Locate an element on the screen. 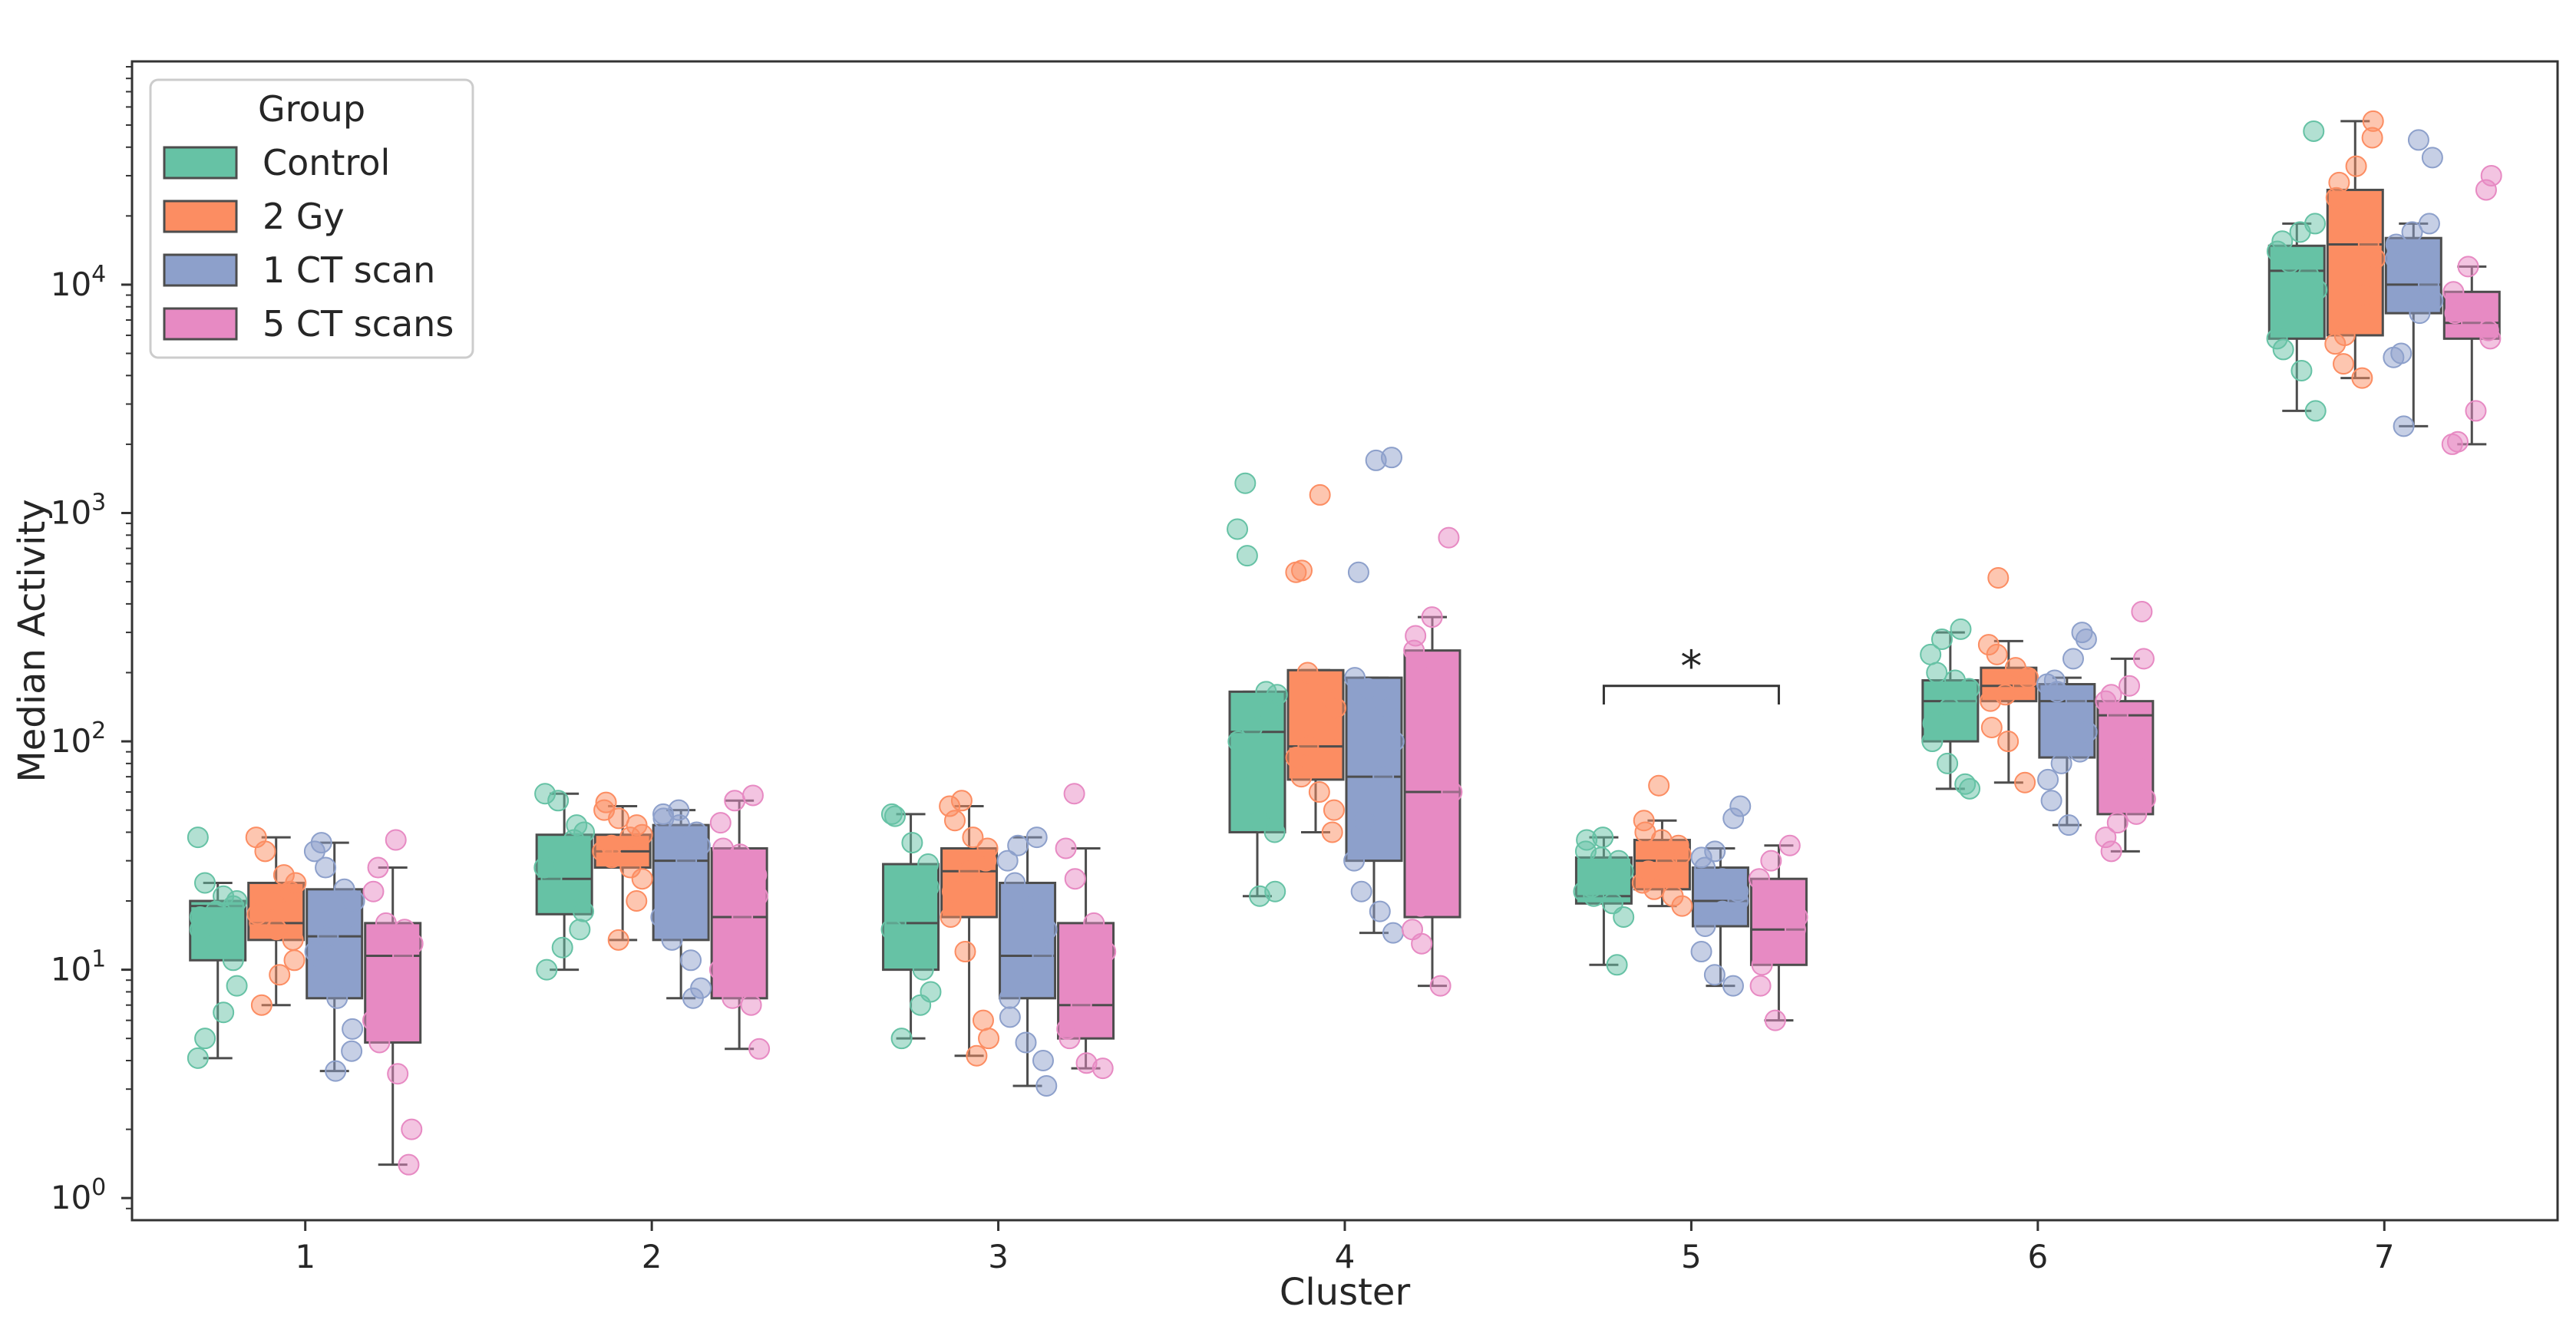 This screenshot has width=2576, height=1333. x-tick-label: 2 is located at coordinates (652, 1257).